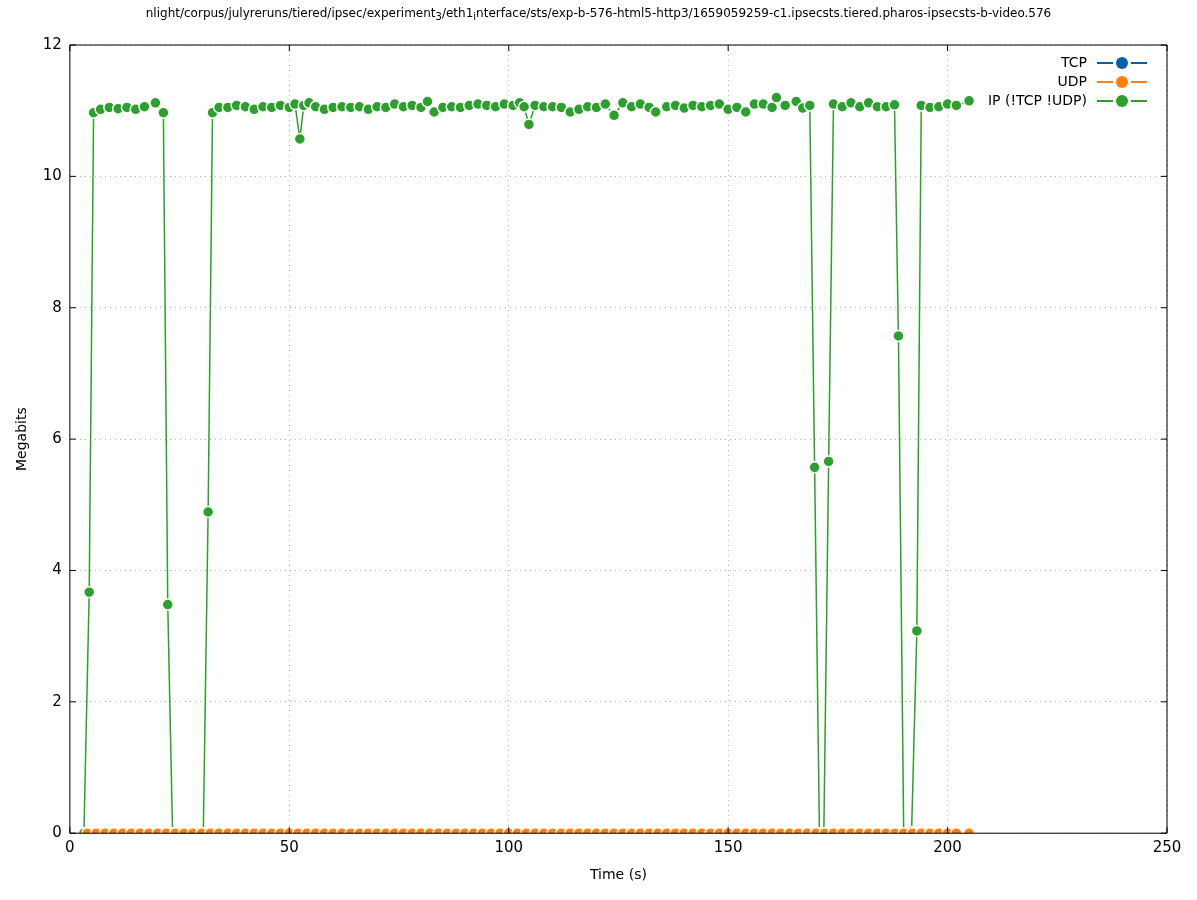  Describe the element at coordinates (52, 175) in the screenshot. I see `y-tick-label: 10` at that location.